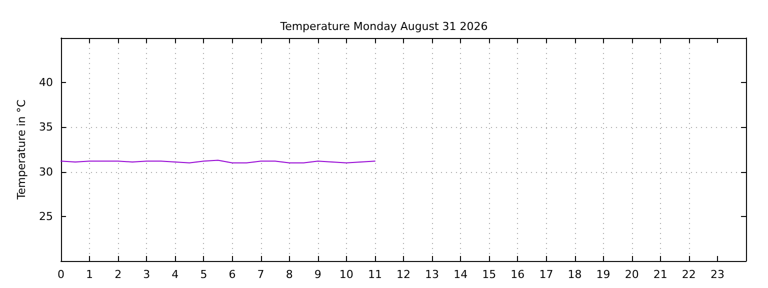 Image resolution: width=768 pixels, height=288 pixels. Describe the element at coordinates (146, 274) in the screenshot. I see `x-tick-label: 3` at that location.